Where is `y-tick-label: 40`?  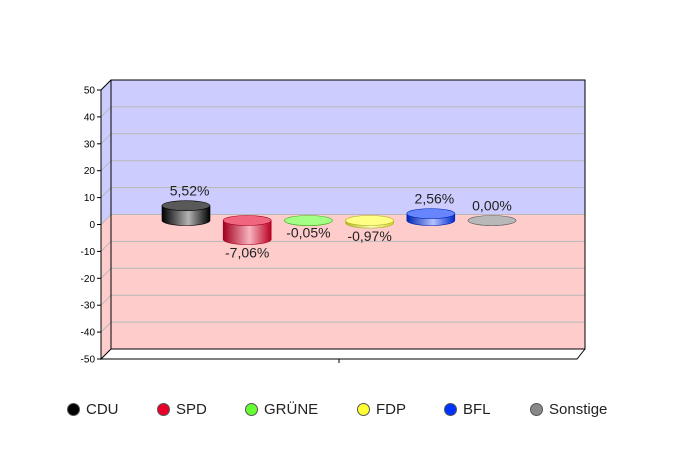
y-tick-label: 40 is located at coordinates (90, 117).